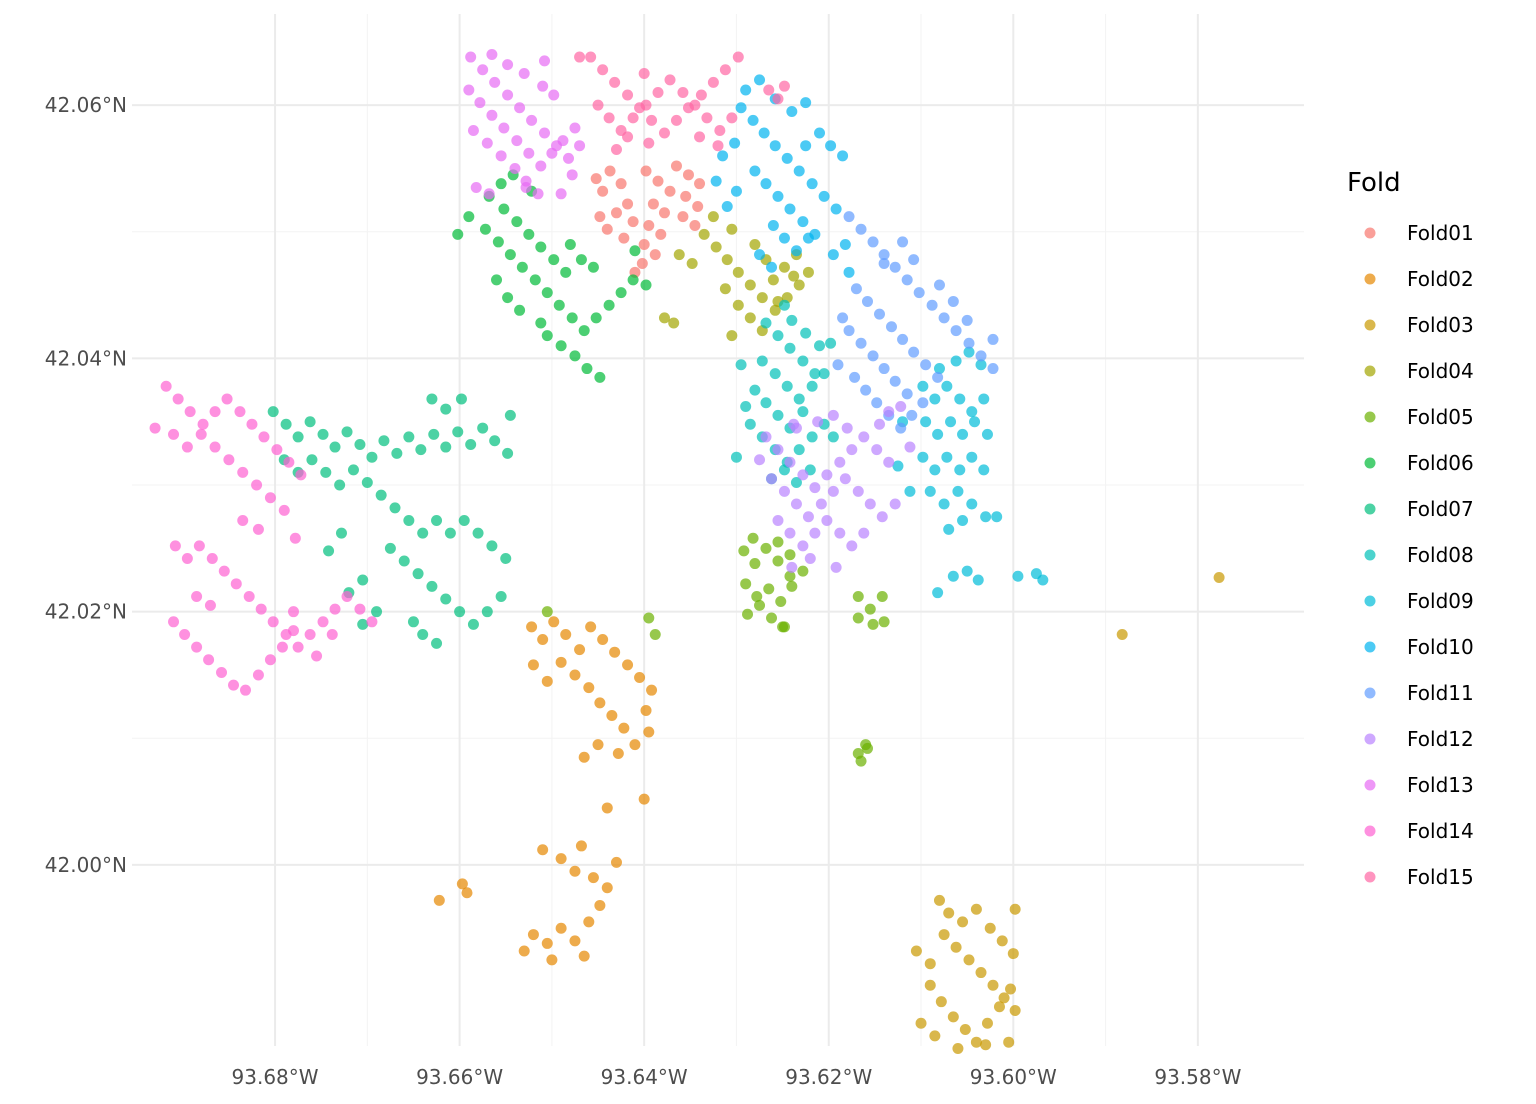 This screenshot has width=1536, height=1104. Describe the element at coordinates (1374, 183) in the screenshot. I see `legend-title: Fold` at that location.